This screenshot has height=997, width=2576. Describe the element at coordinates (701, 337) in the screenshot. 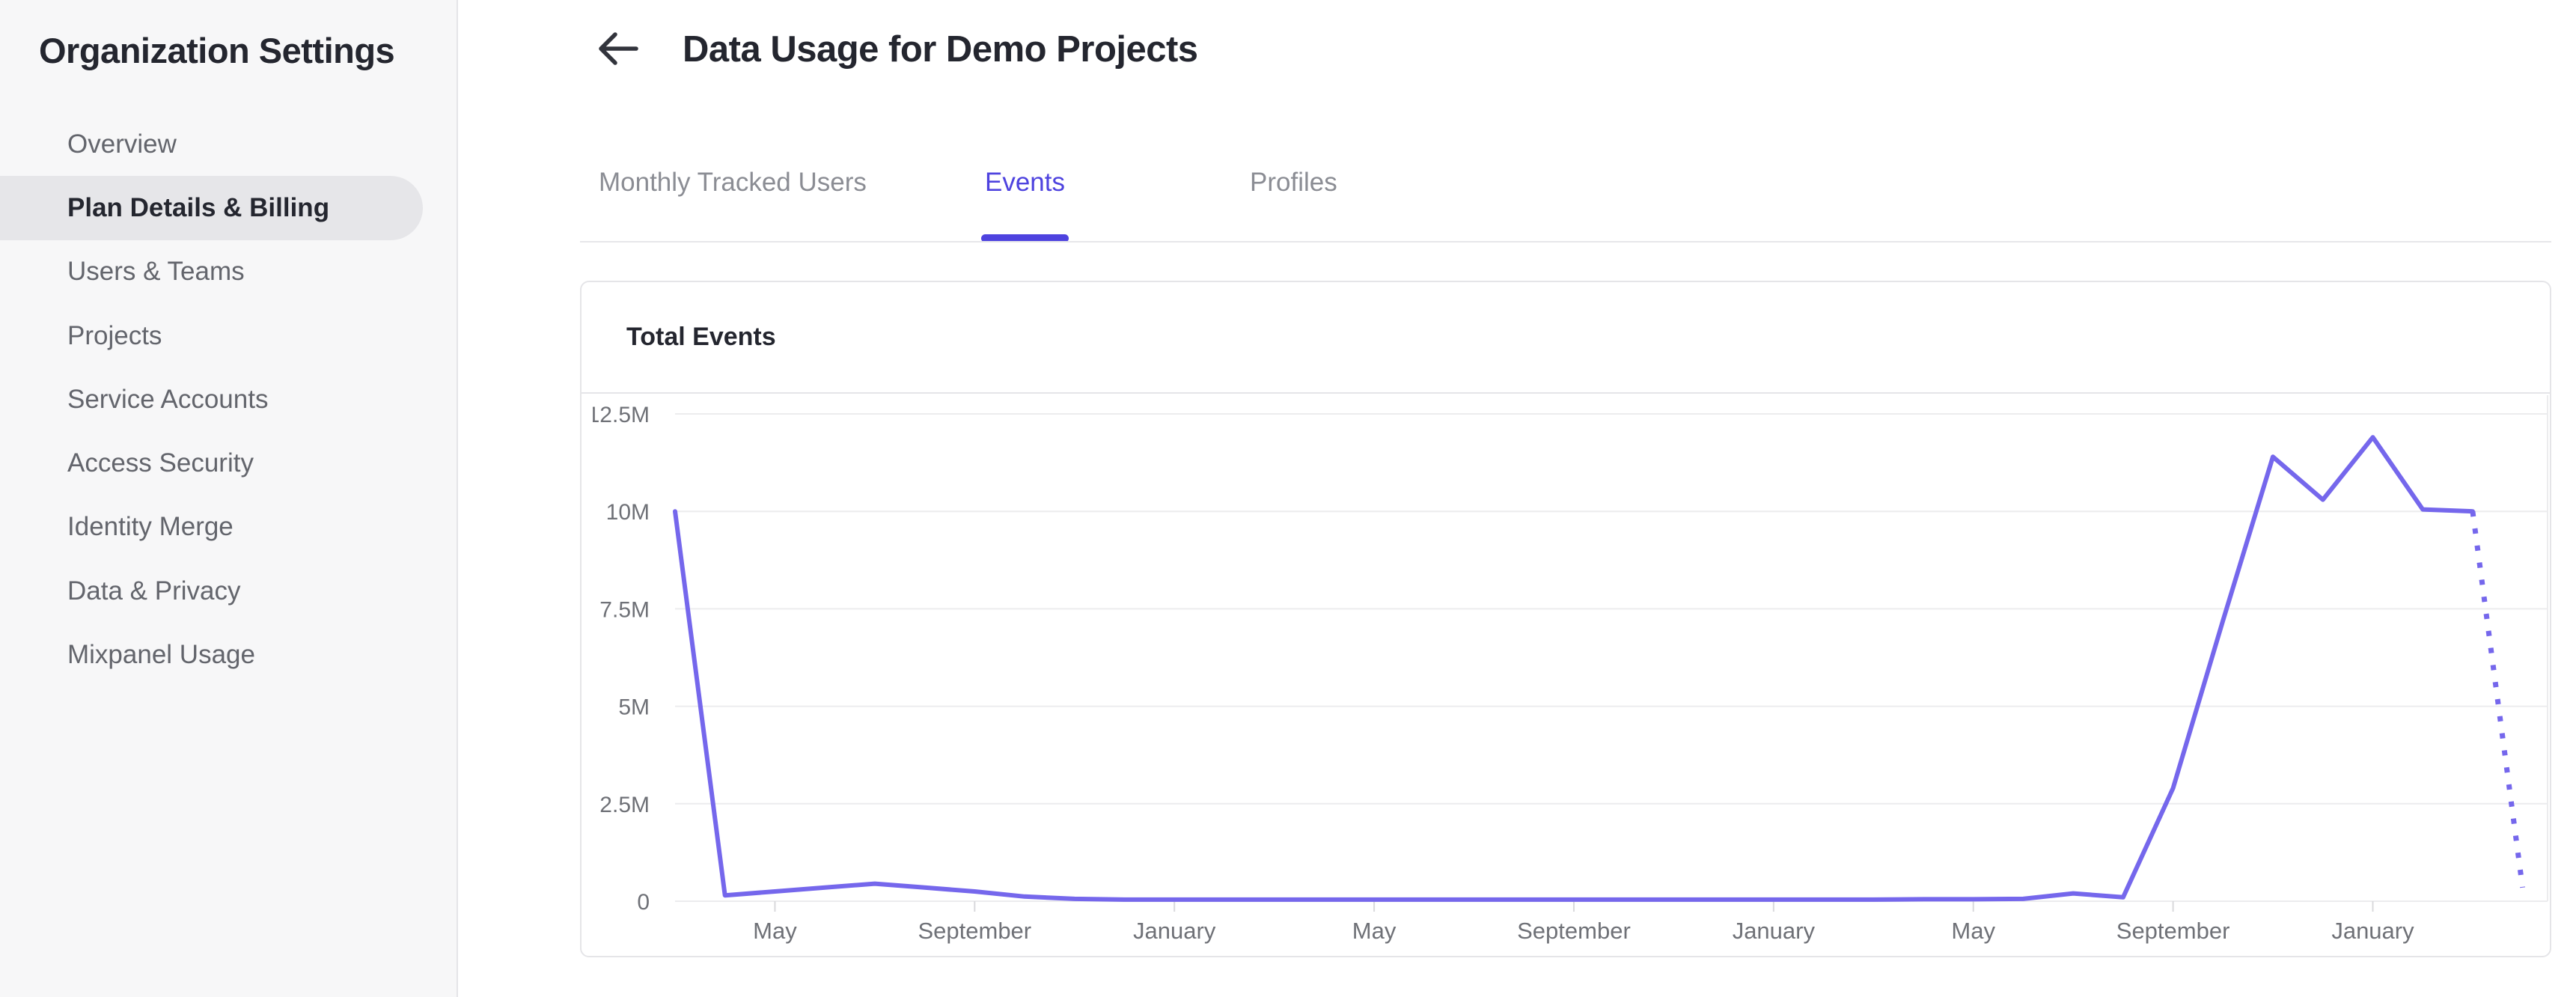

I see `card-title: Total Events` at that location.